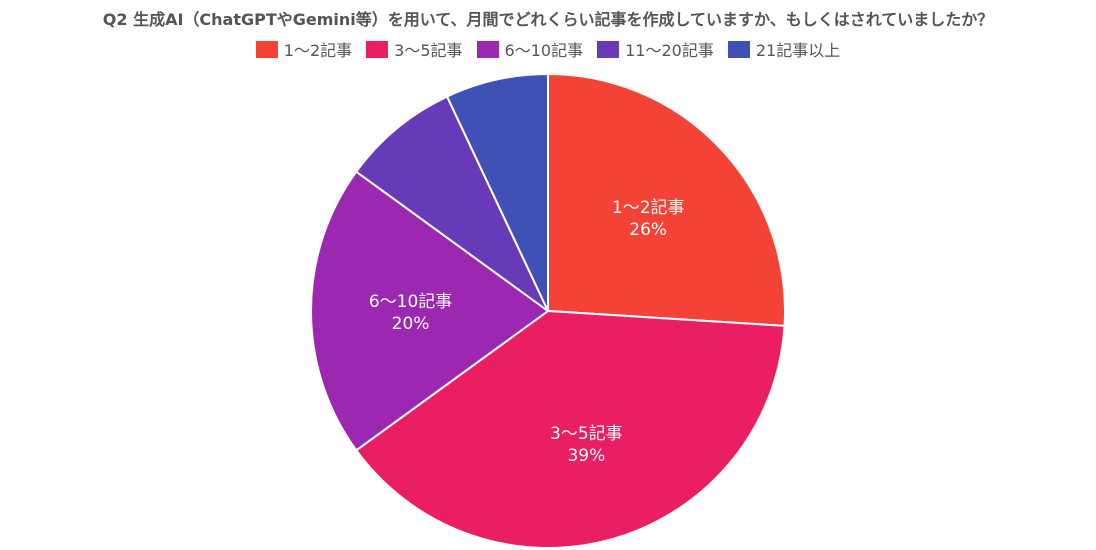  I want to click on legend-label-6-10: 6〜10記事, so click(544, 50).